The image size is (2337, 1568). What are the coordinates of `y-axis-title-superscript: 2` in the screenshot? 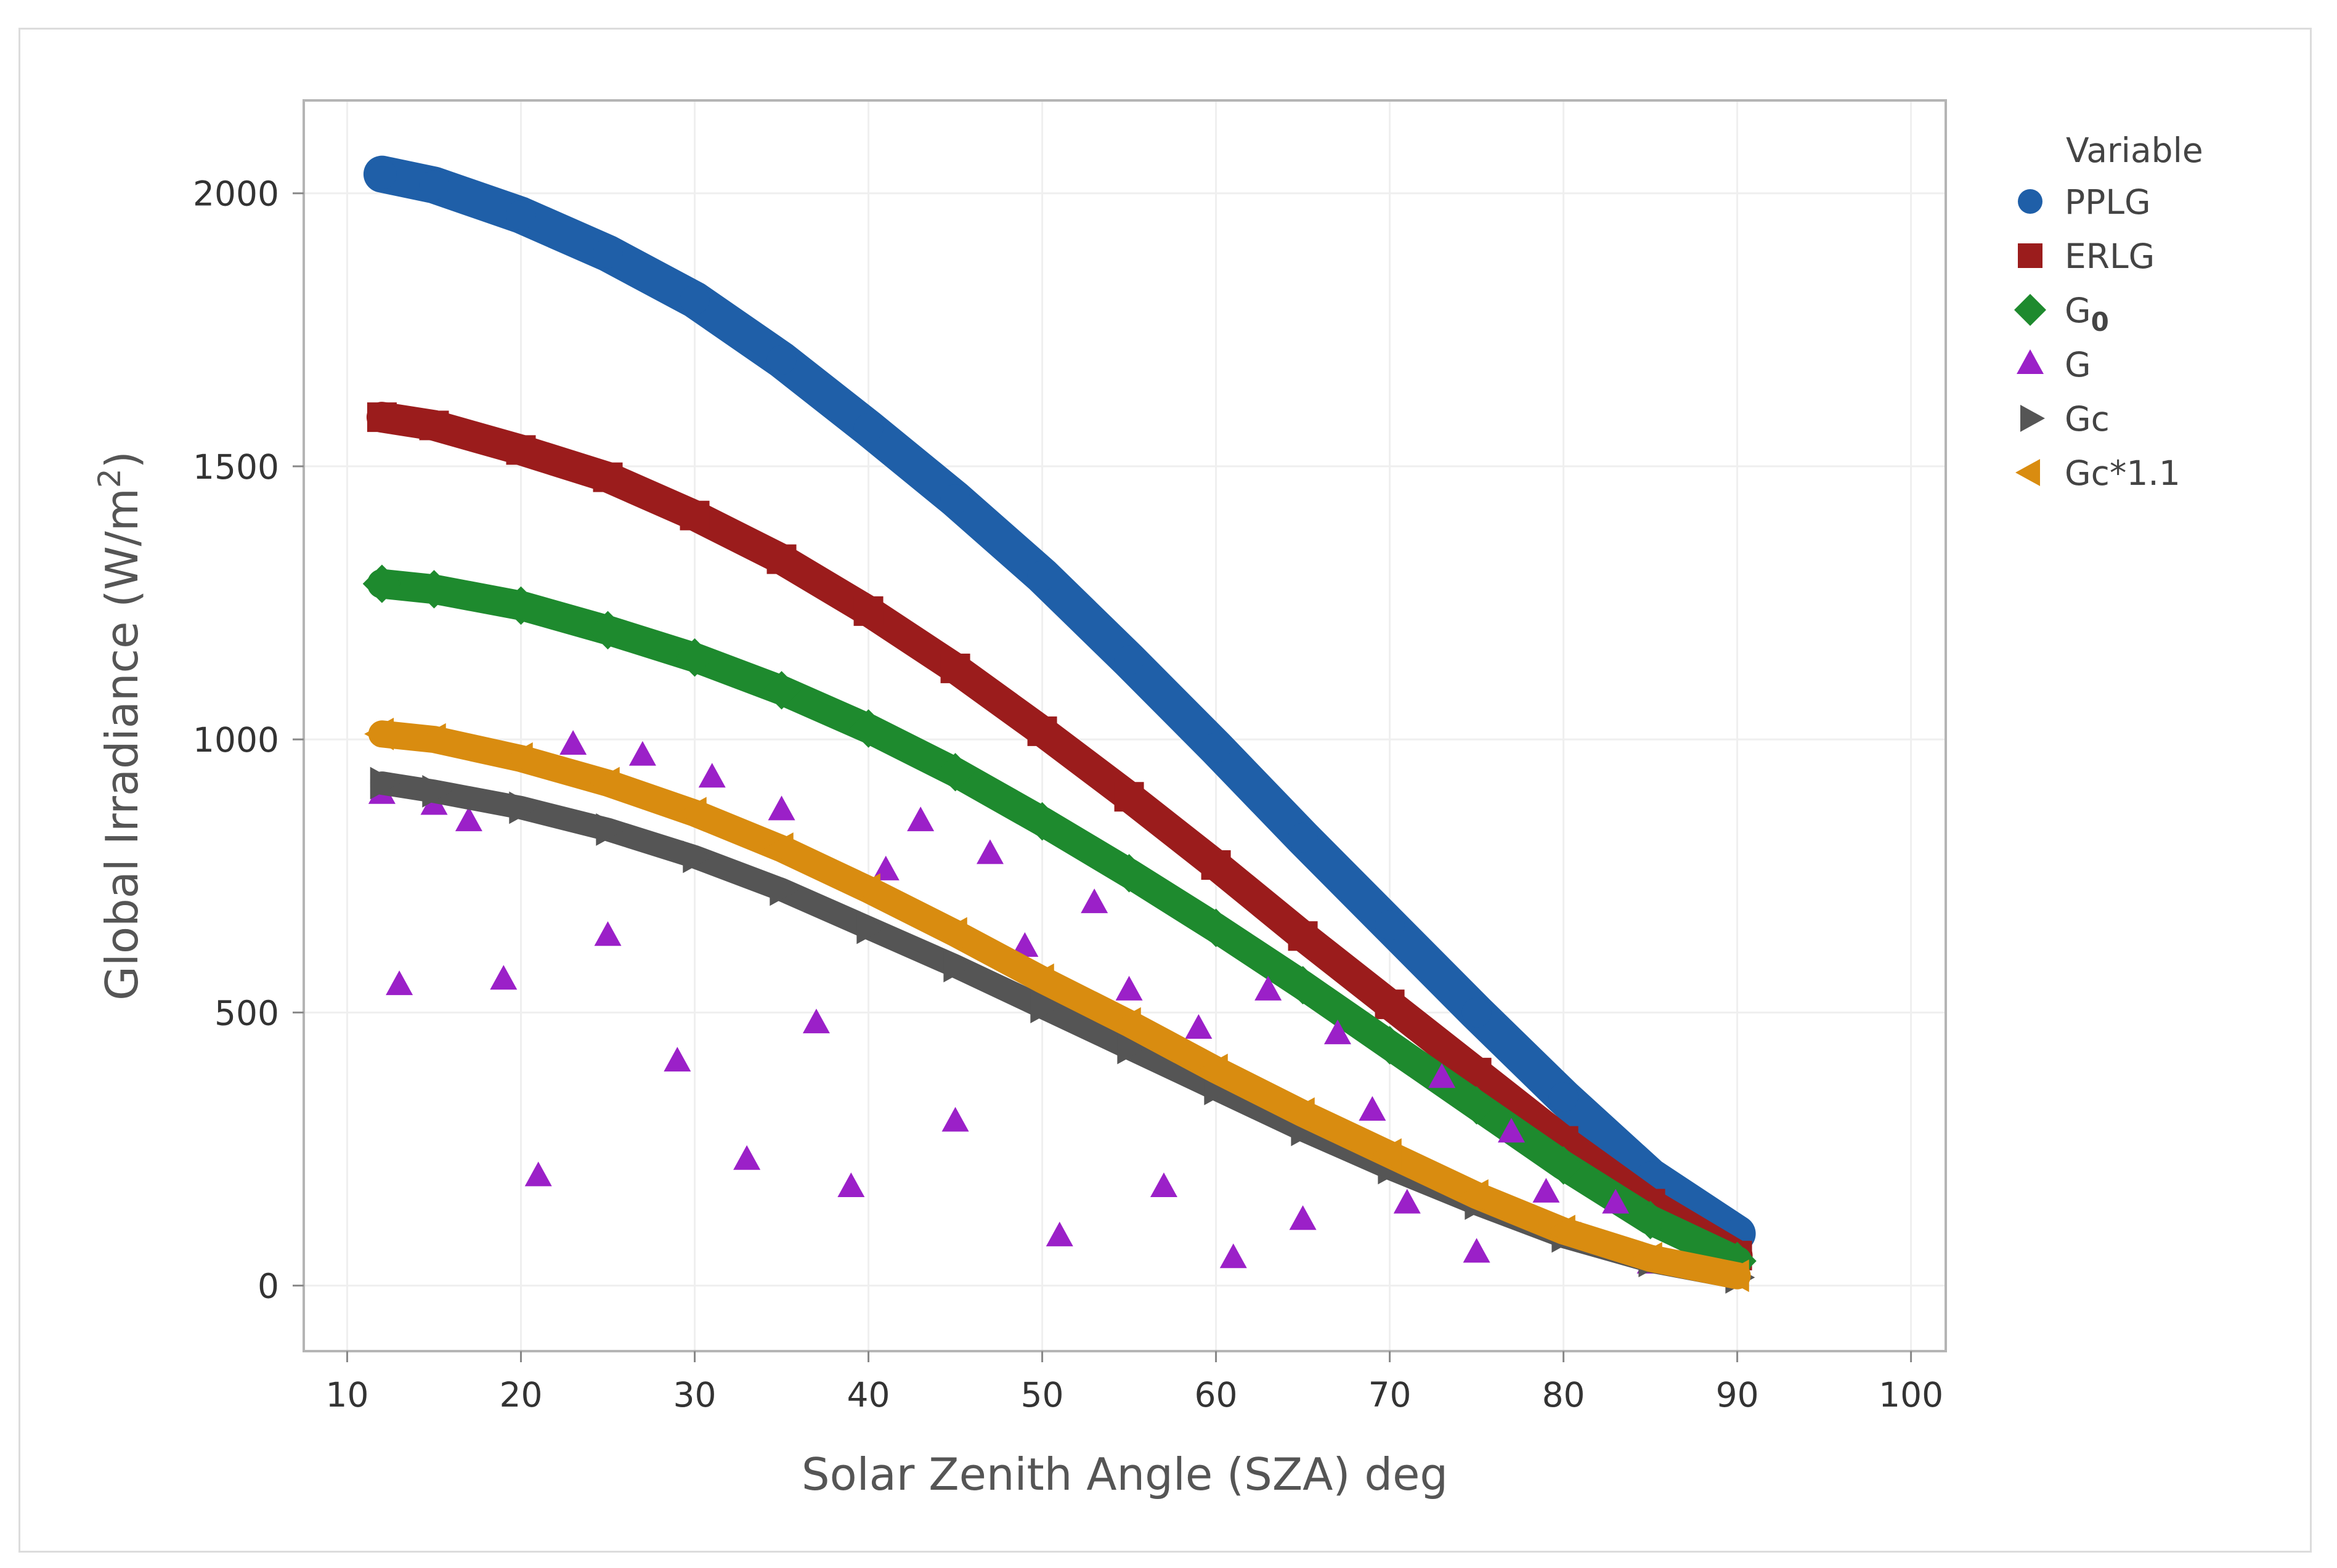 It's located at (110, 478).